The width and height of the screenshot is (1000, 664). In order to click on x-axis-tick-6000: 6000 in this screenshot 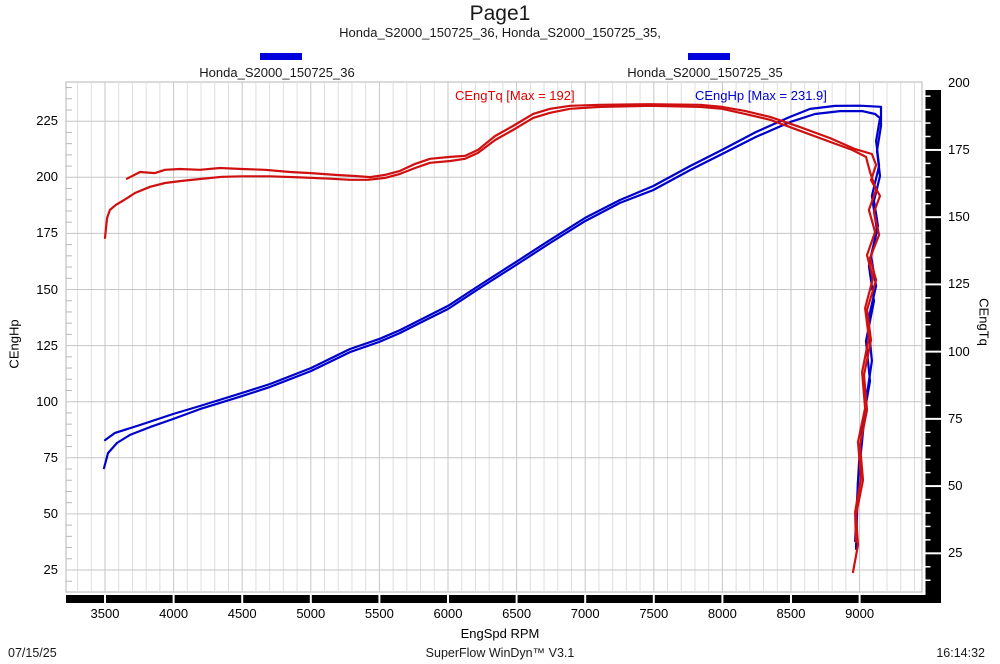, I will do `click(448, 613)`.